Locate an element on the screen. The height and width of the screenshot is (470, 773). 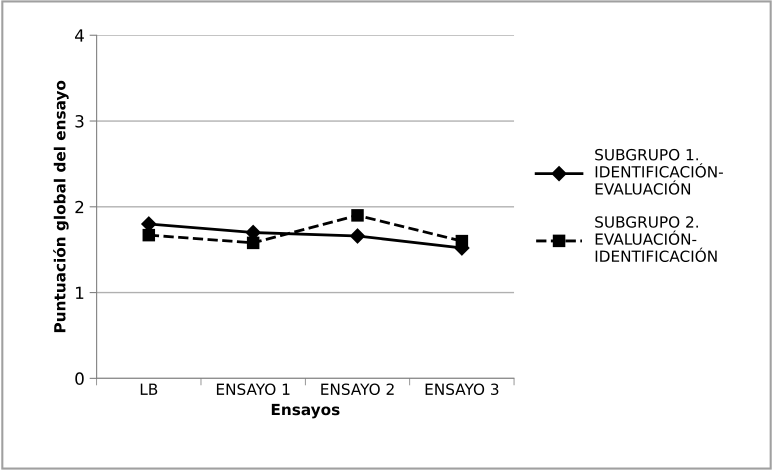
x-tick-label: ENSAYO 3 is located at coordinates (462, 389).